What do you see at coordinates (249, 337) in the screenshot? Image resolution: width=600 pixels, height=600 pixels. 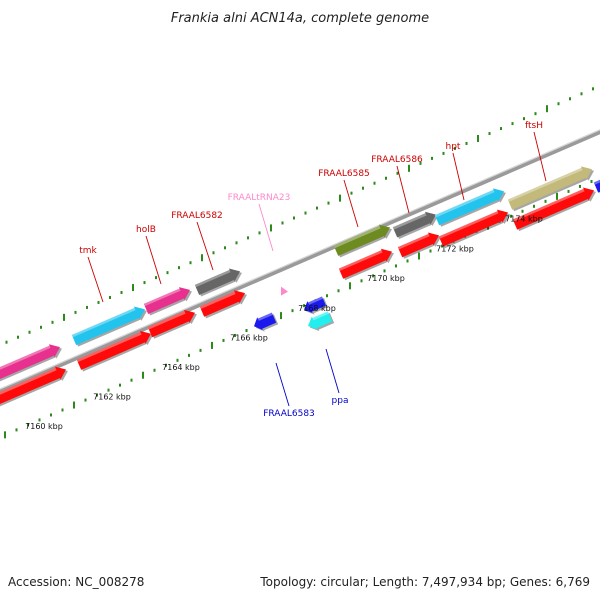 I see `scale-label: 7166 kbp` at bounding box center [249, 337].